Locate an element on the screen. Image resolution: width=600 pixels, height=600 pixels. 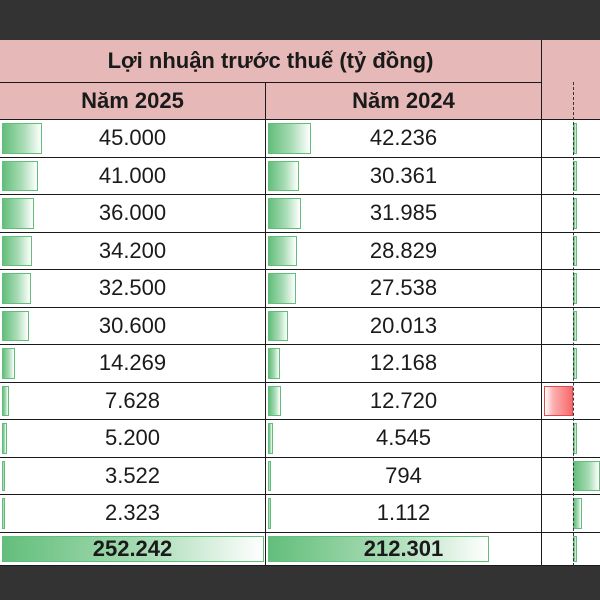
cell-2024: 28.829 is located at coordinates (404, 251).